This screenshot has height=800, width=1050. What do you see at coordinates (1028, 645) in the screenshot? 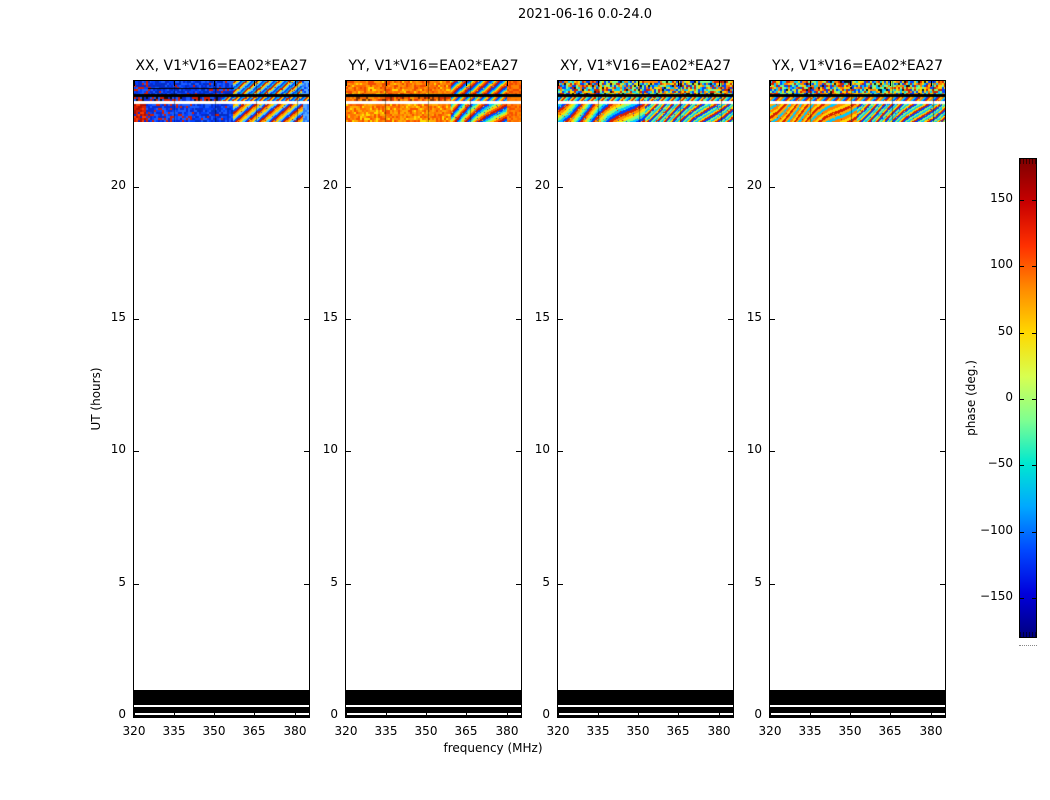
I see `colorbar-underflow-marks` at bounding box center [1028, 645].